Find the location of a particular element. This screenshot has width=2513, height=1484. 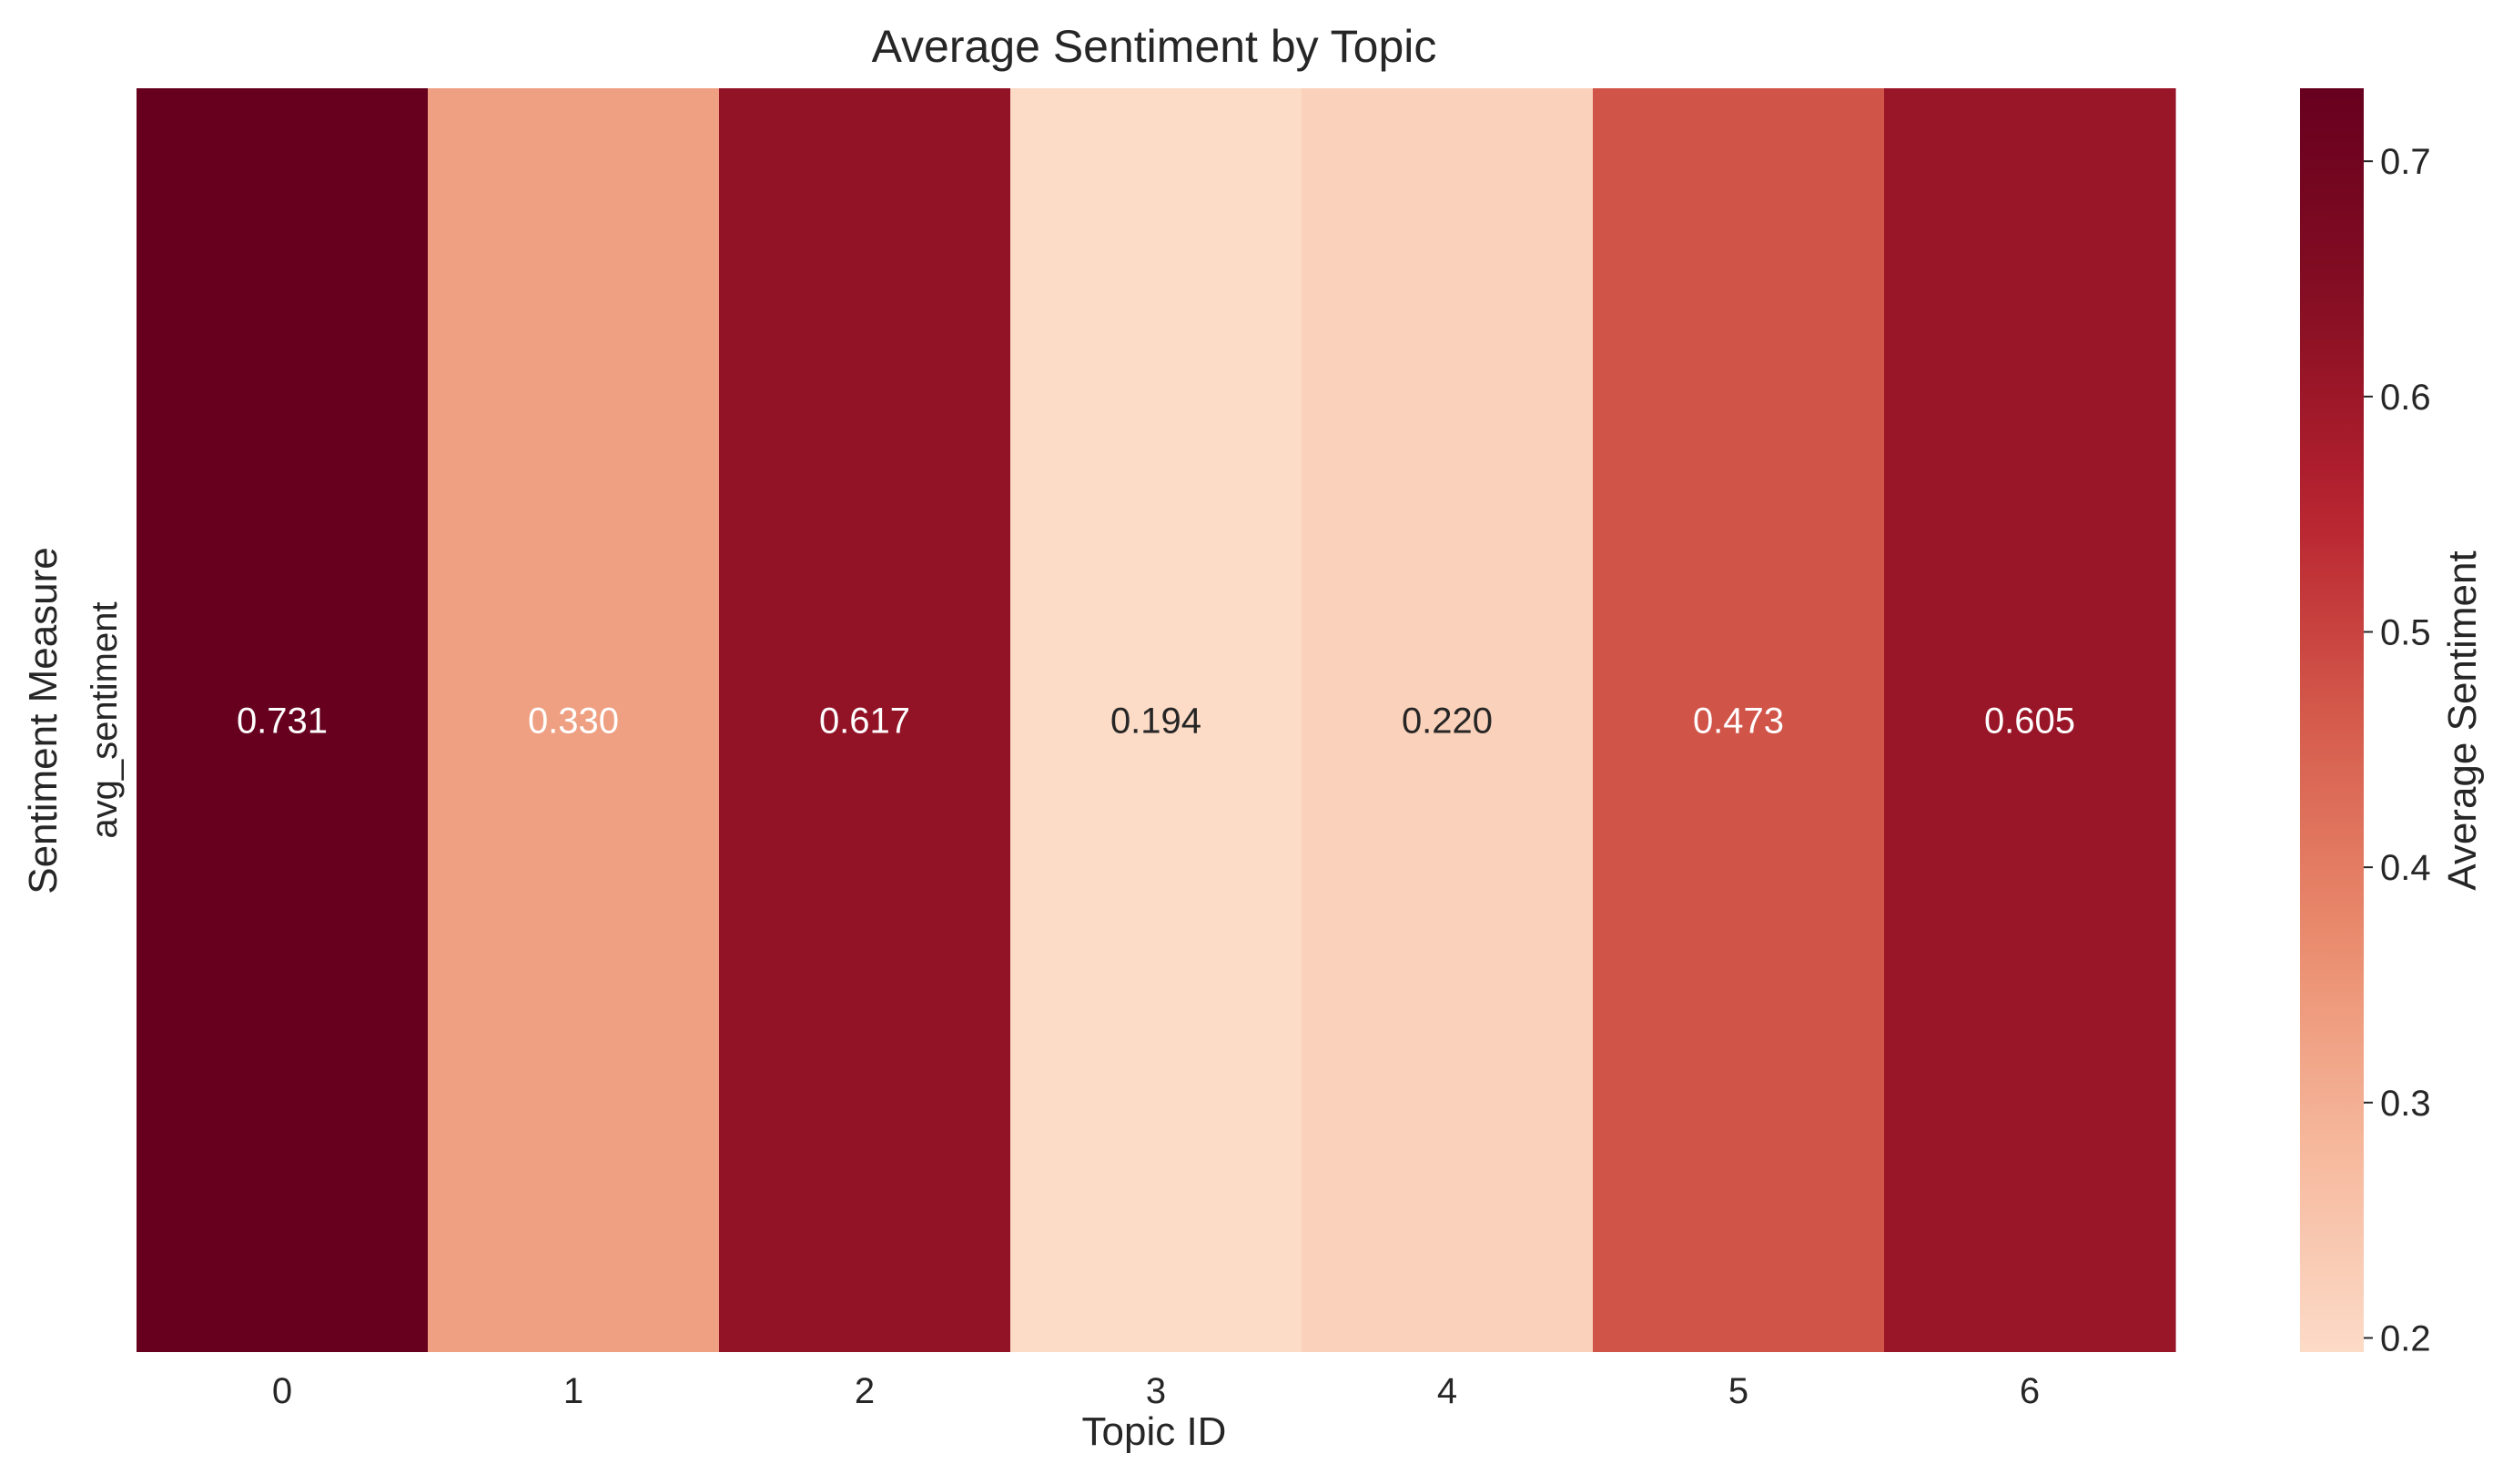

x-tick-label: 2 is located at coordinates (865, 1391).